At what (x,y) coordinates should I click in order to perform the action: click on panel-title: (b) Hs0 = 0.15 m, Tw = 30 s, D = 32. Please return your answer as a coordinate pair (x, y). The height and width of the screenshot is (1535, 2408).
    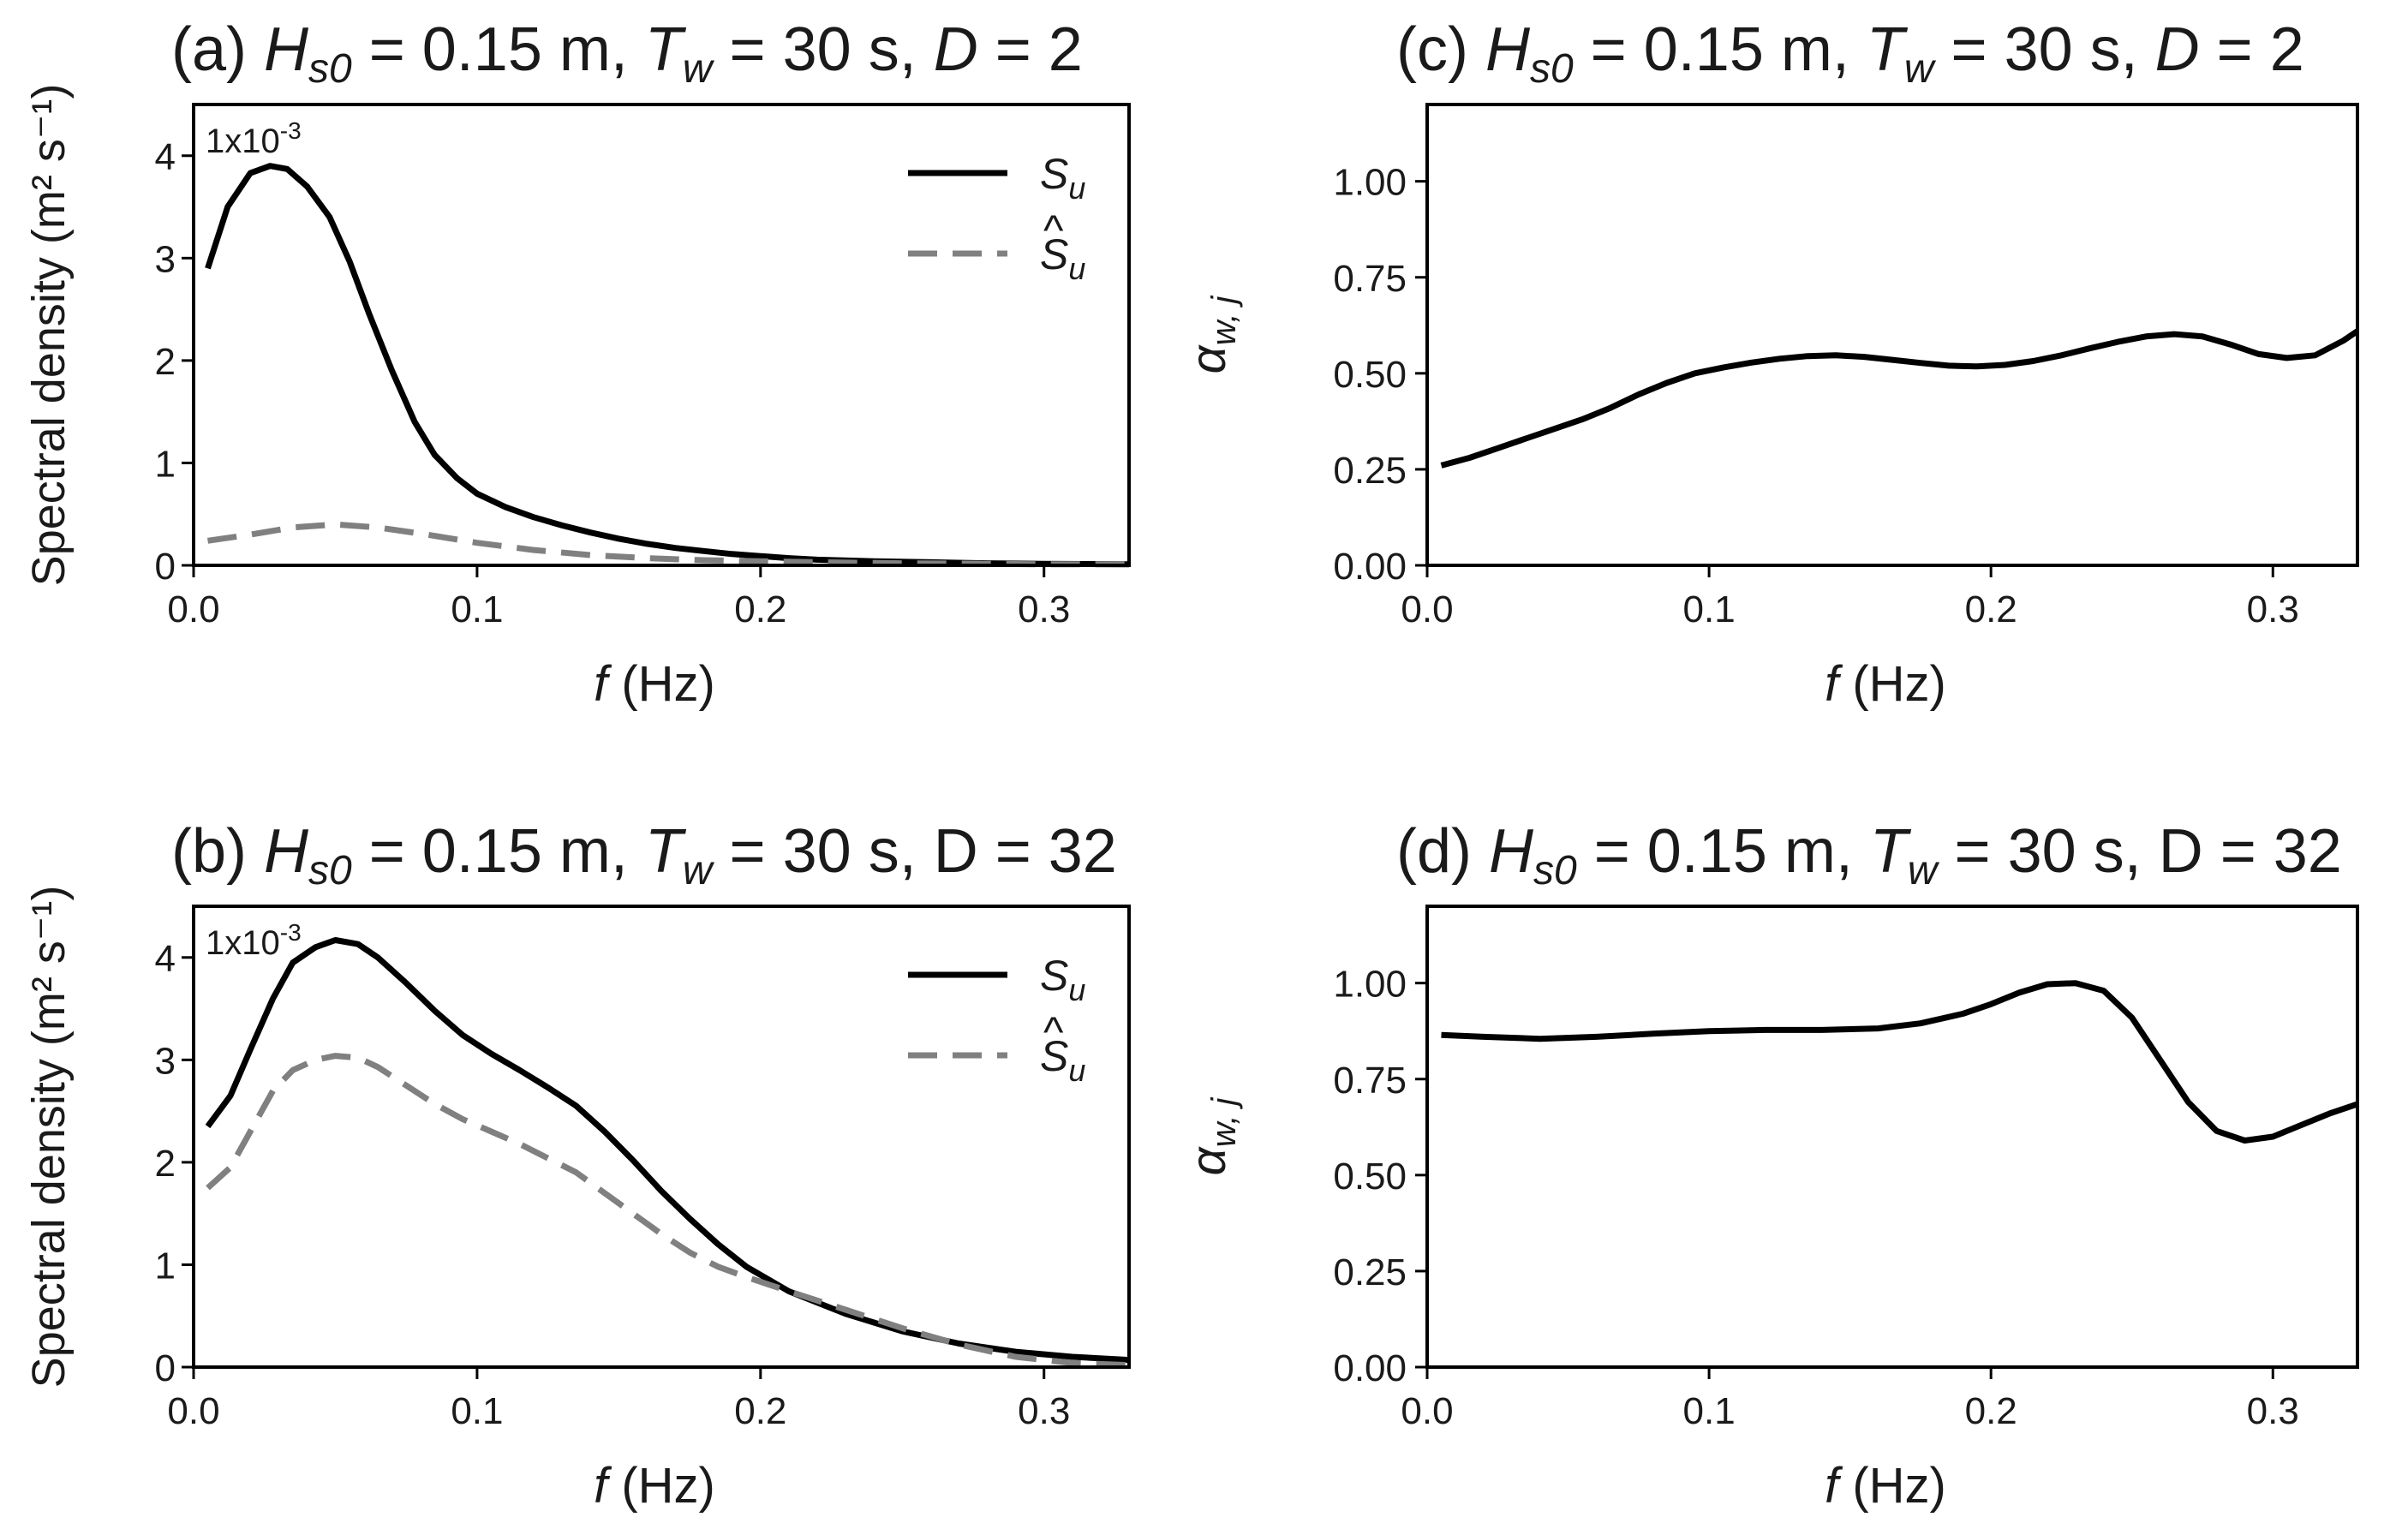
    Looking at the image, I should click on (644, 855).